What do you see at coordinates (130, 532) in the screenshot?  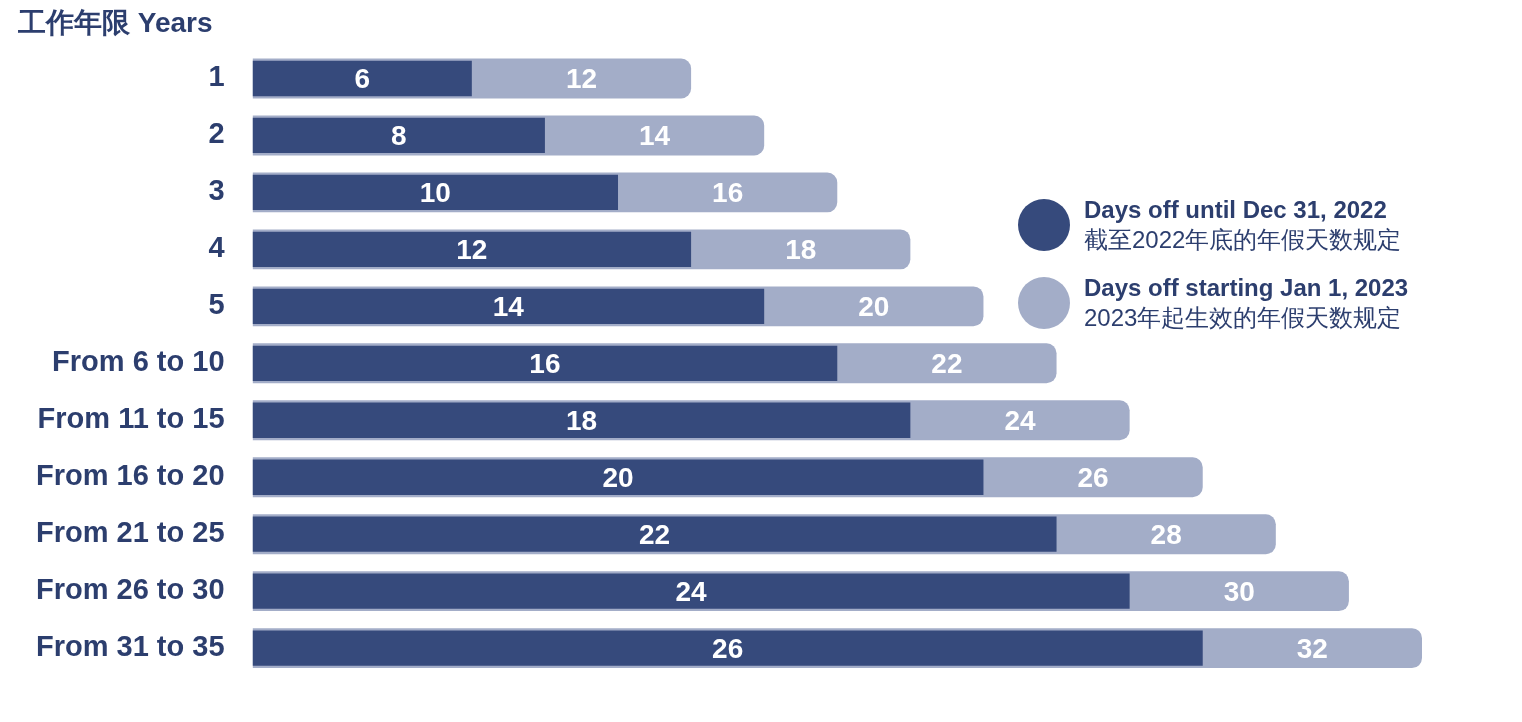 I see `y-tick-label: From 21 to 25` at bounding box center [130, 532].